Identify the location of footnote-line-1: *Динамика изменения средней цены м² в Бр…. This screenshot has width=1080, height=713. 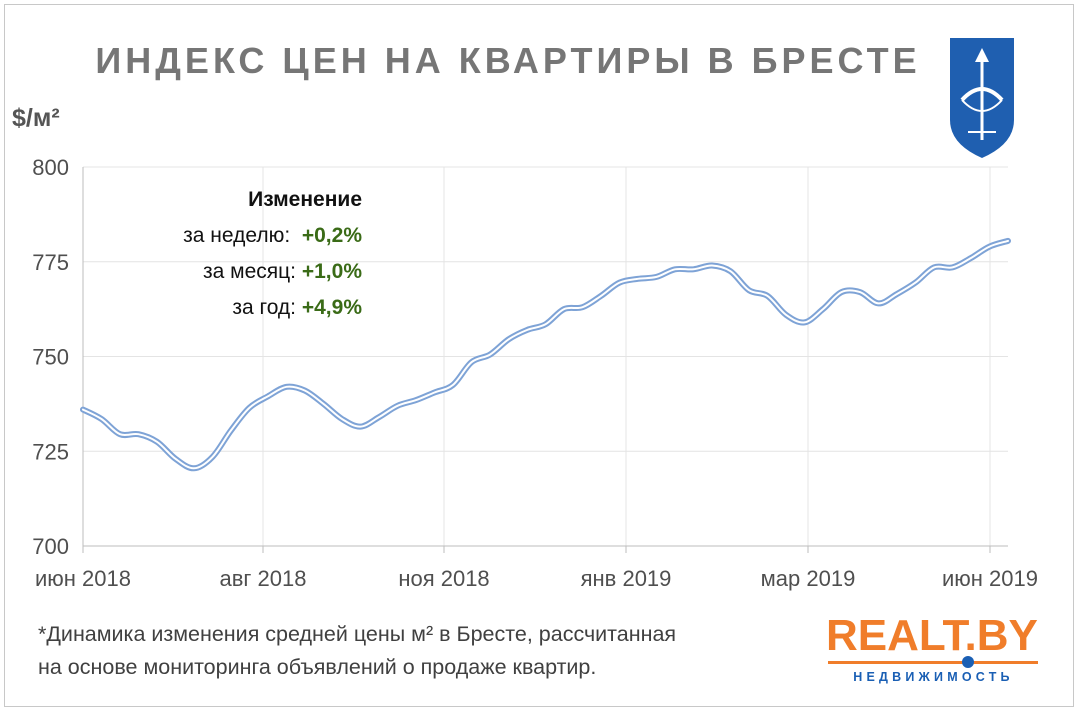
(357, 634).